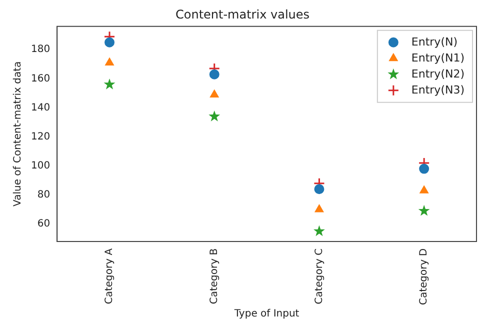 The image size is (491, 328). What do you see at coordinates (319, 276) in the screenshot?
I see `x-tick-label: Category C` at bounding box center [319, 276].